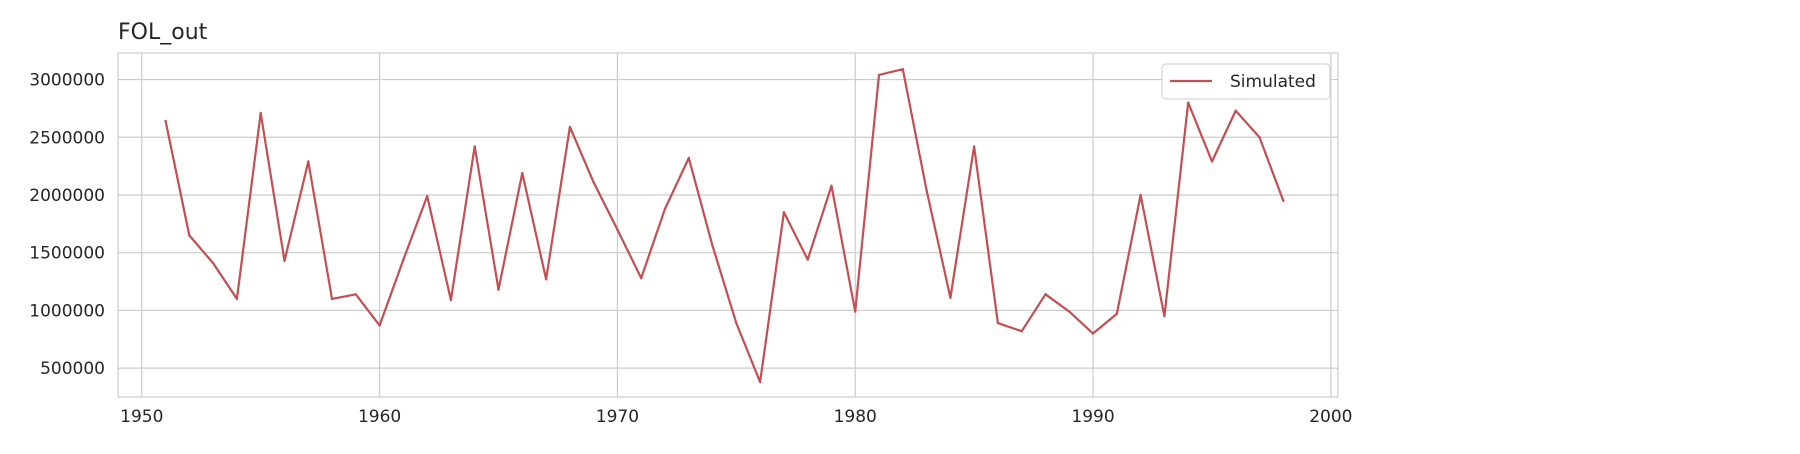 The height and width of the screenshot is (454, 1800). Describe the element at coordinates (379, 417) in the screenshot. I see `x-tick-label: 1960` at that location.